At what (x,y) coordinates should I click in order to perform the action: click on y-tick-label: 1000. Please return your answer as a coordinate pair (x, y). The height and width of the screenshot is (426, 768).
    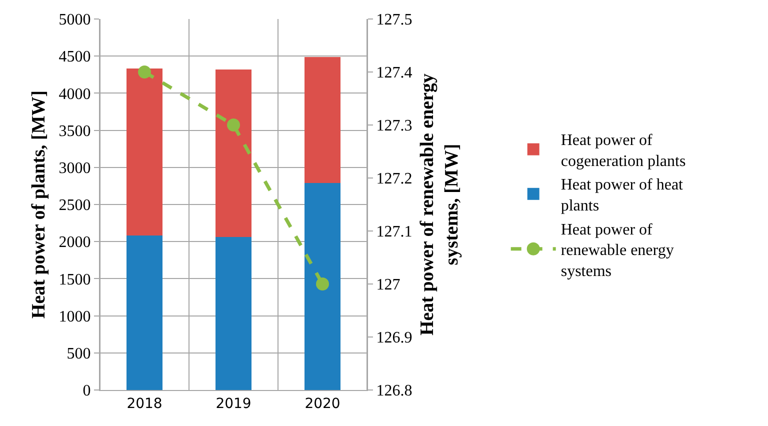
    Looking at the image, I should click on (74, 317).